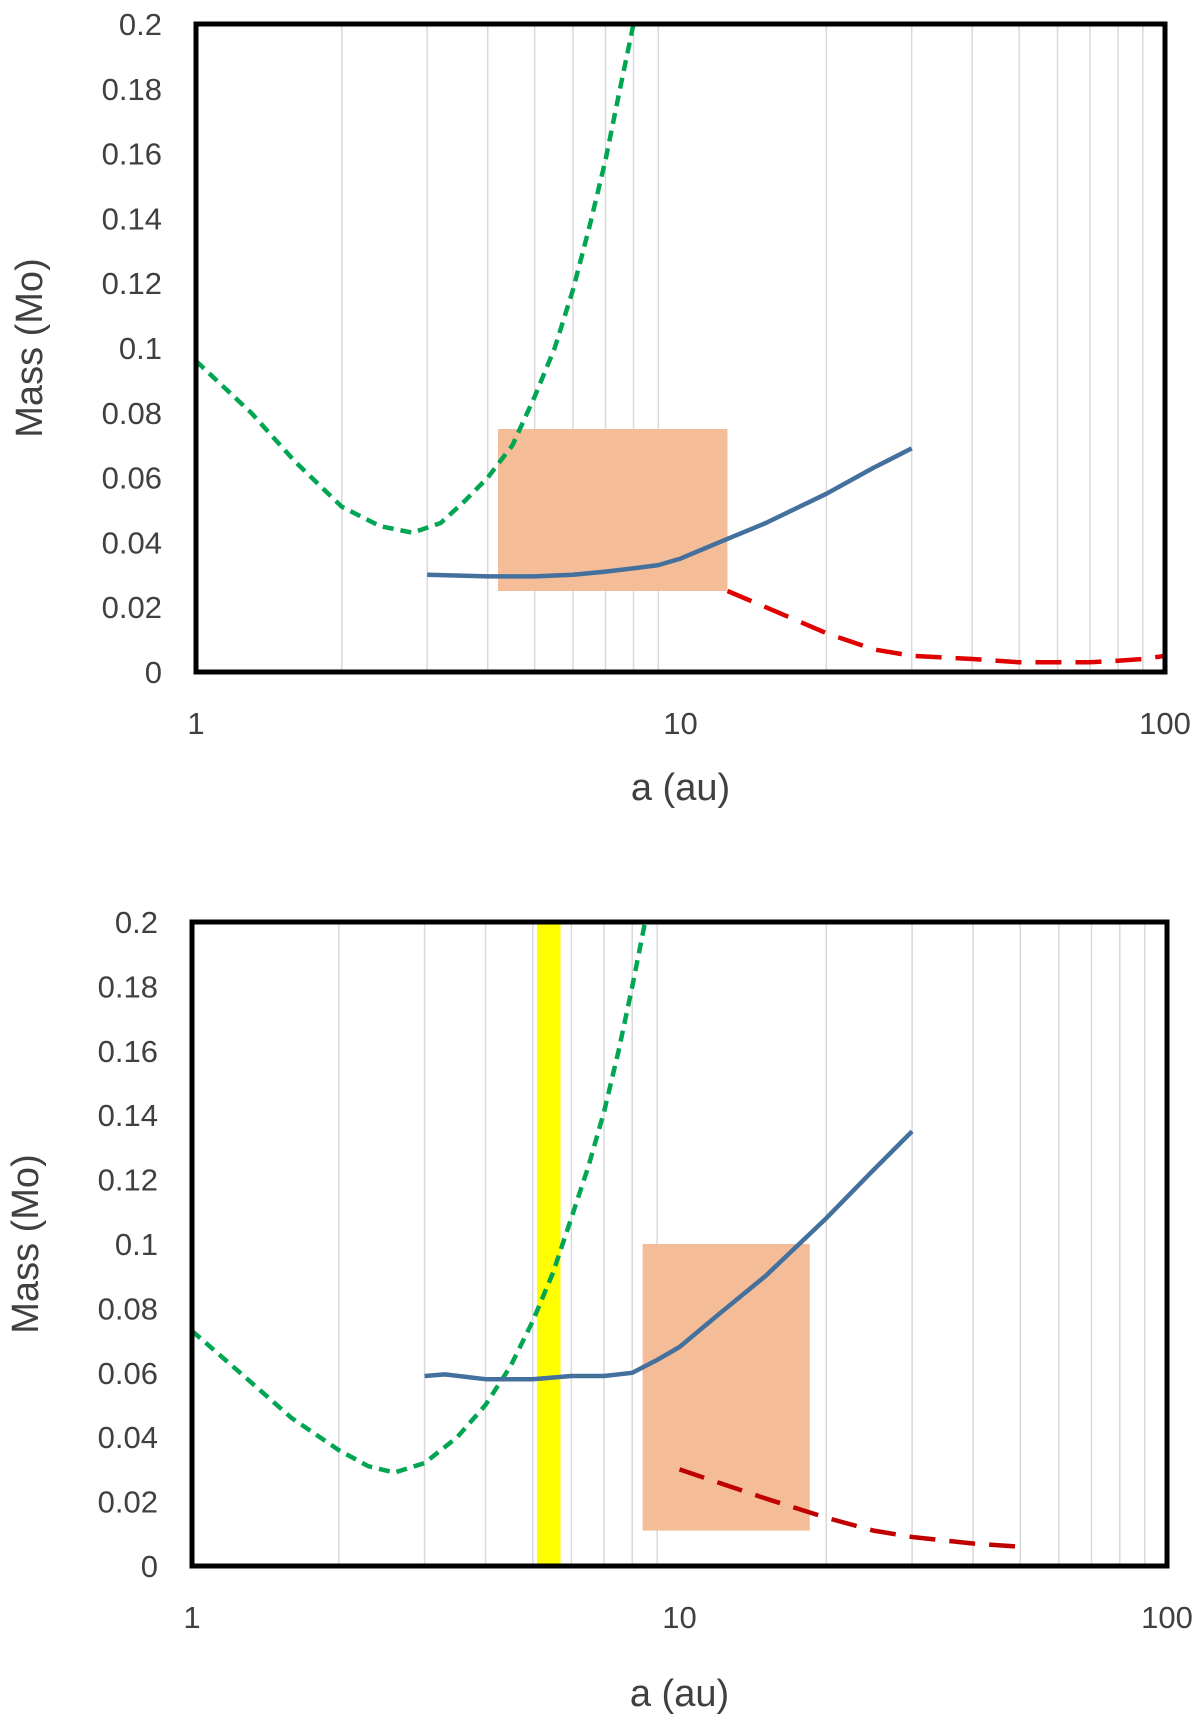 This screenshot has width=1200, height=1721. I want to click on highlight-band, so click(548, 1244).